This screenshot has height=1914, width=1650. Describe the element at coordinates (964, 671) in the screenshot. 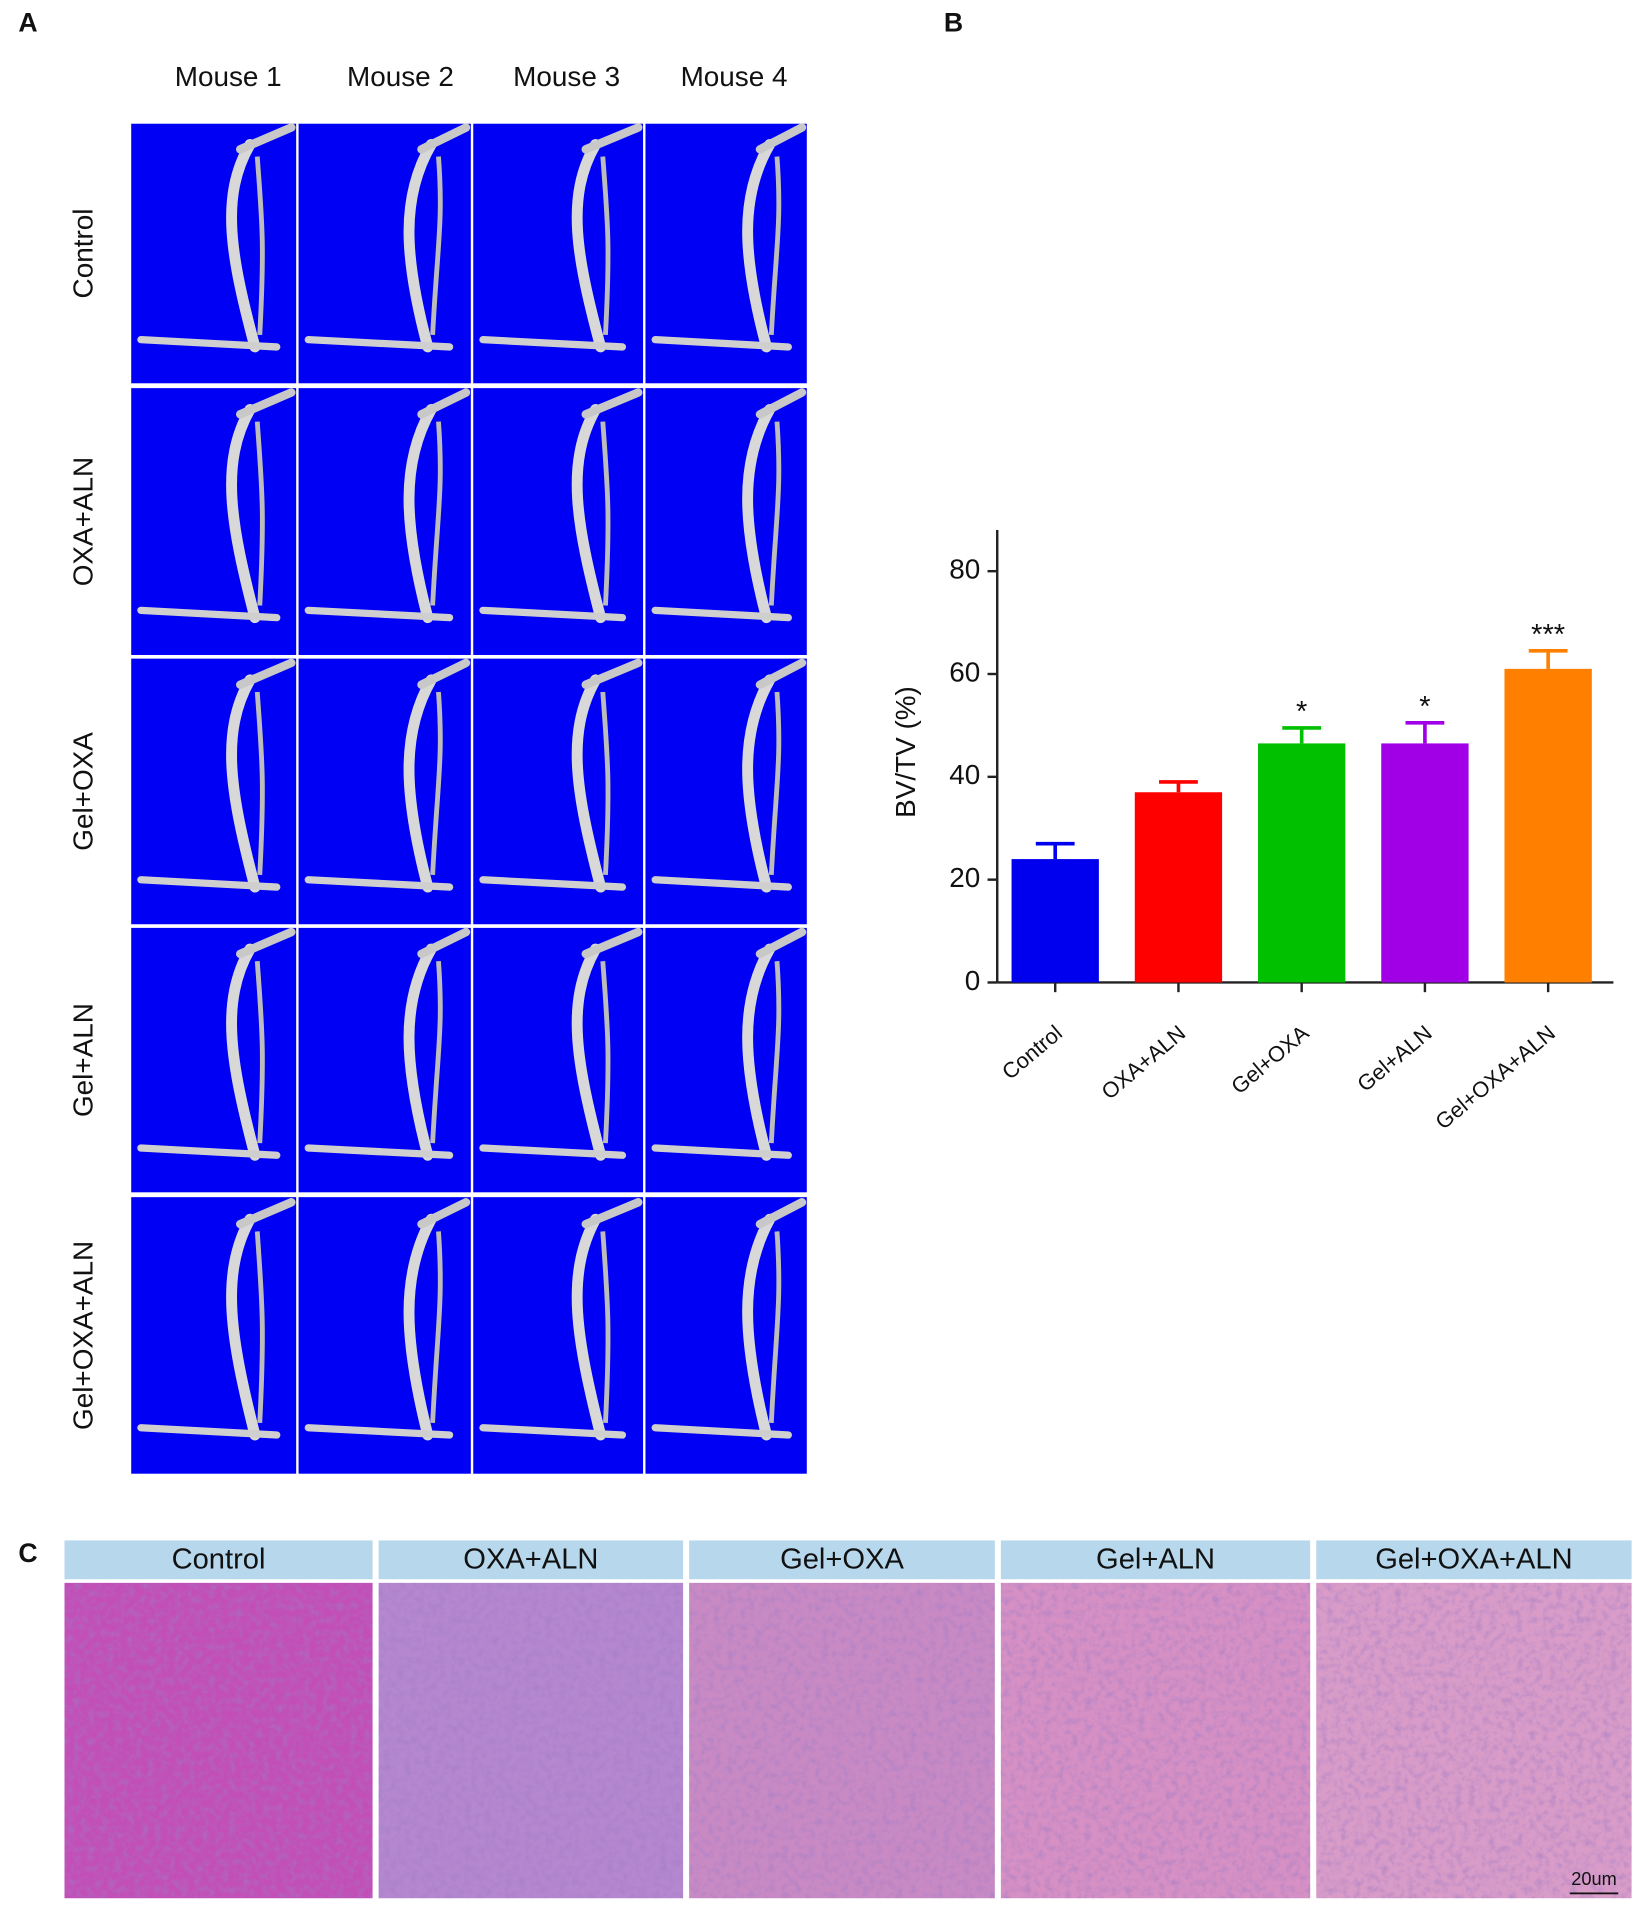

I see `y-tick-label: 60` at that location.